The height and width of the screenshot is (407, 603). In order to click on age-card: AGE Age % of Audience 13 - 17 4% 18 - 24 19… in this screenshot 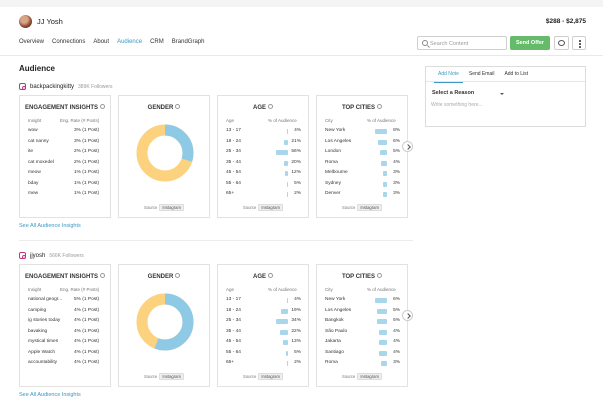, I will do `click(263, 325)`.